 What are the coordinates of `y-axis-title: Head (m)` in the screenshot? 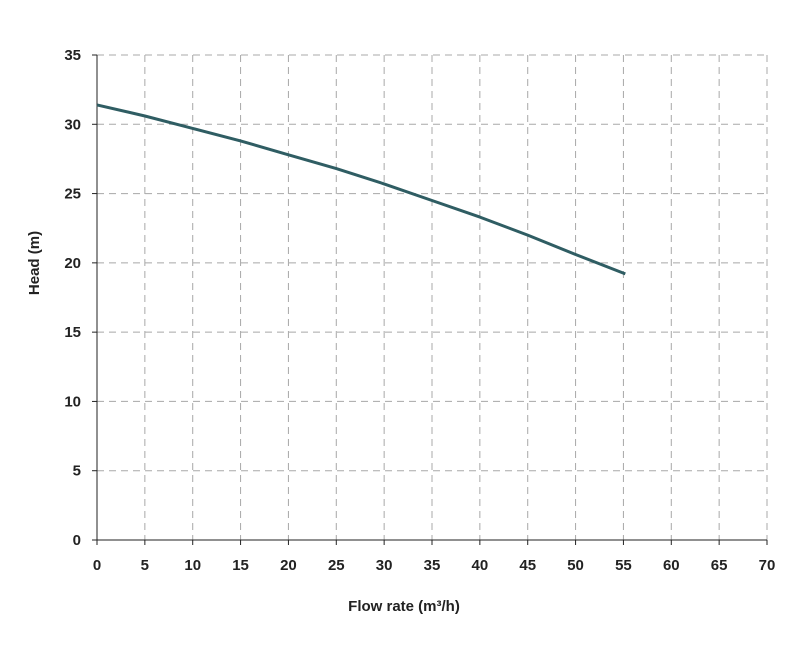 It's located at (34, 263).